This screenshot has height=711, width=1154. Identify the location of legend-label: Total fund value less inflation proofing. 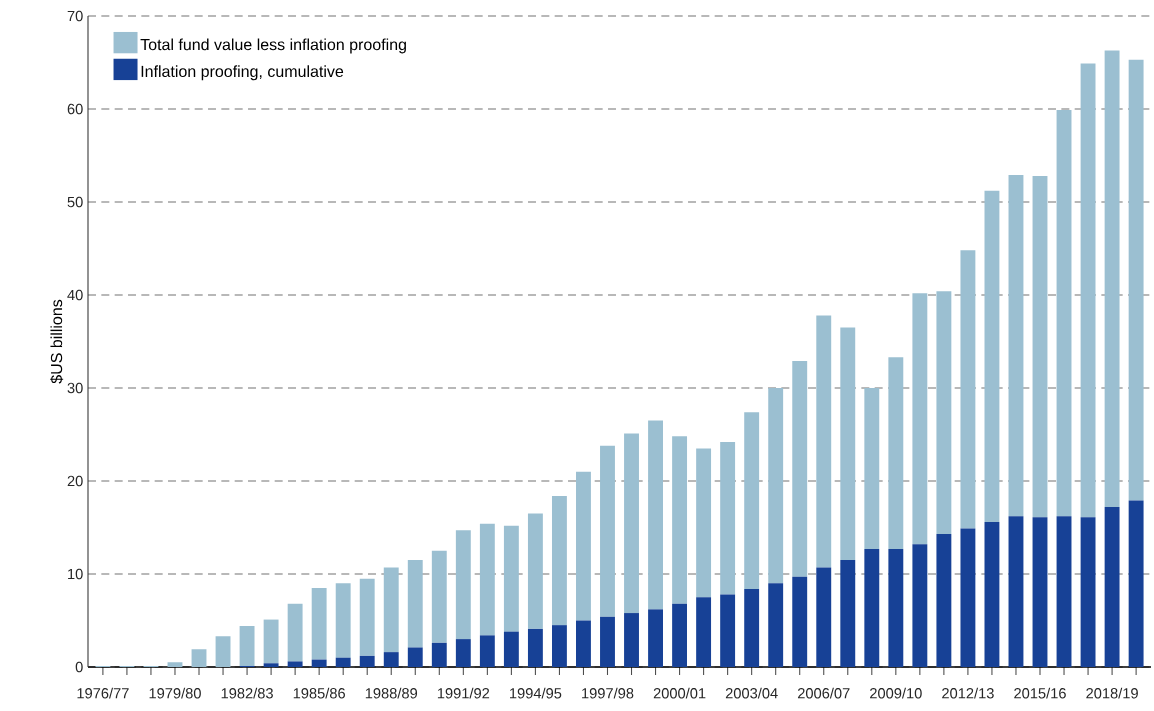
(273, 46).